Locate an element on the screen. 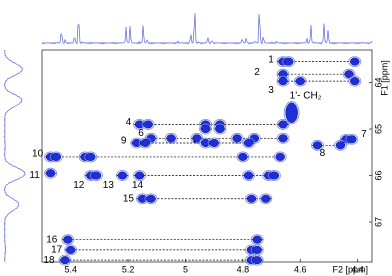  signal-label: 7 is located at coordinates (364, 134).